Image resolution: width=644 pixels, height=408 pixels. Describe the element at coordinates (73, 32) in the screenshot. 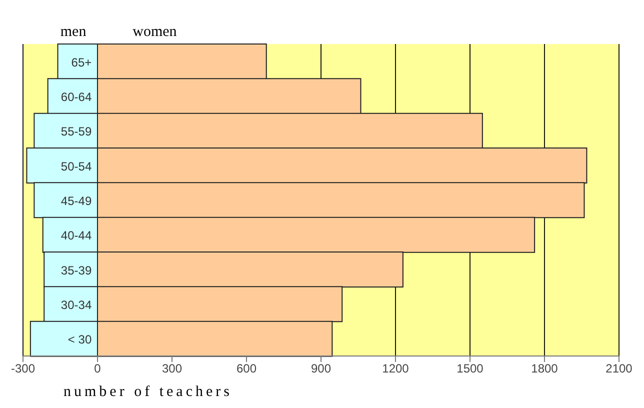

I see `series-label: men` at that location.